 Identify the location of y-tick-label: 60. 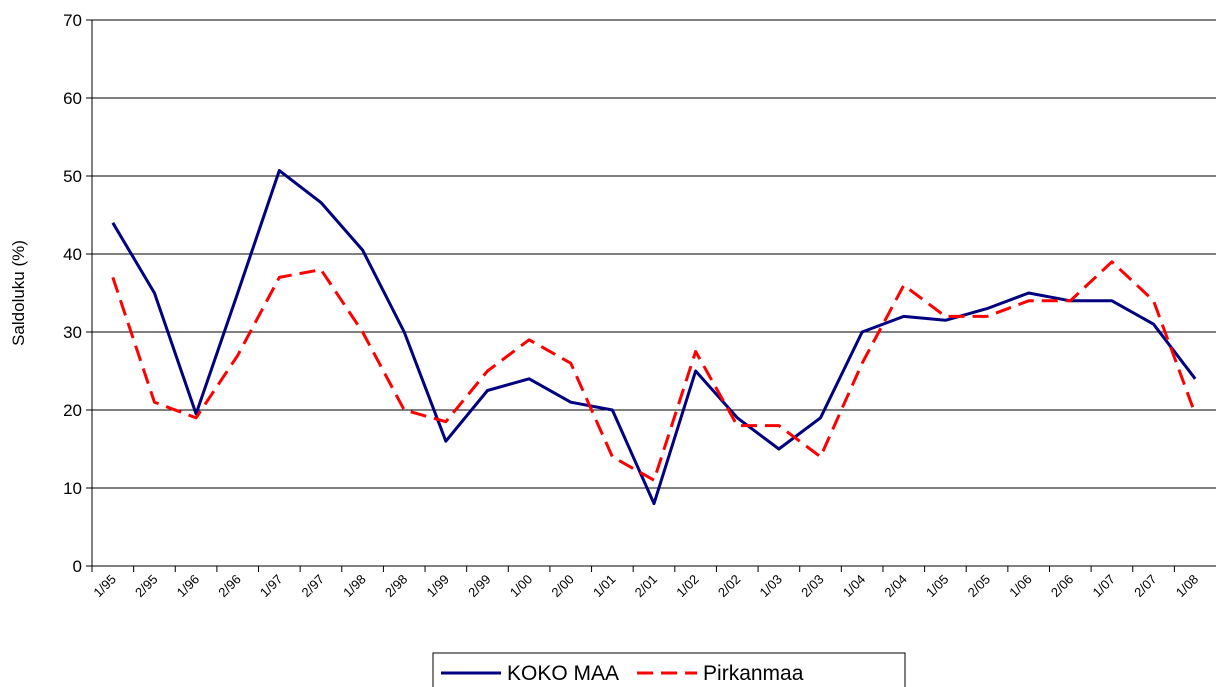
(72, 98).